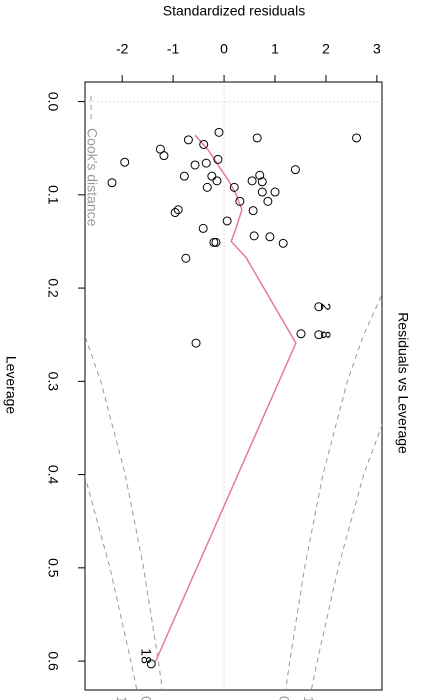 This screenshot has height=700, width=434. Describe the element at coordinates (377, 49) in the screenshot. I see `y-tick-label: 3` at that location.